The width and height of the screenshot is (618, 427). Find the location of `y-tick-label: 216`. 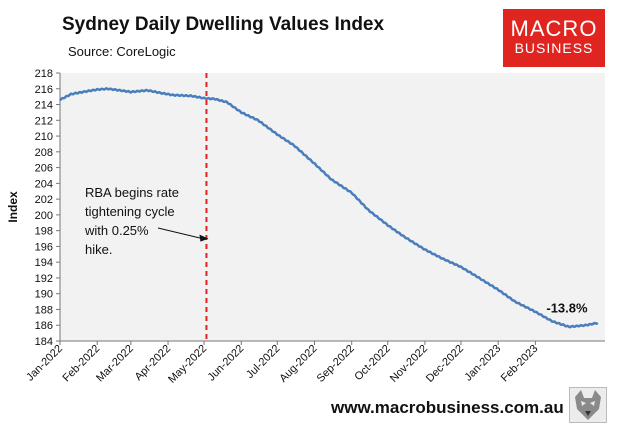

y-tick-label: 216 is located at coordinates (44, 90).